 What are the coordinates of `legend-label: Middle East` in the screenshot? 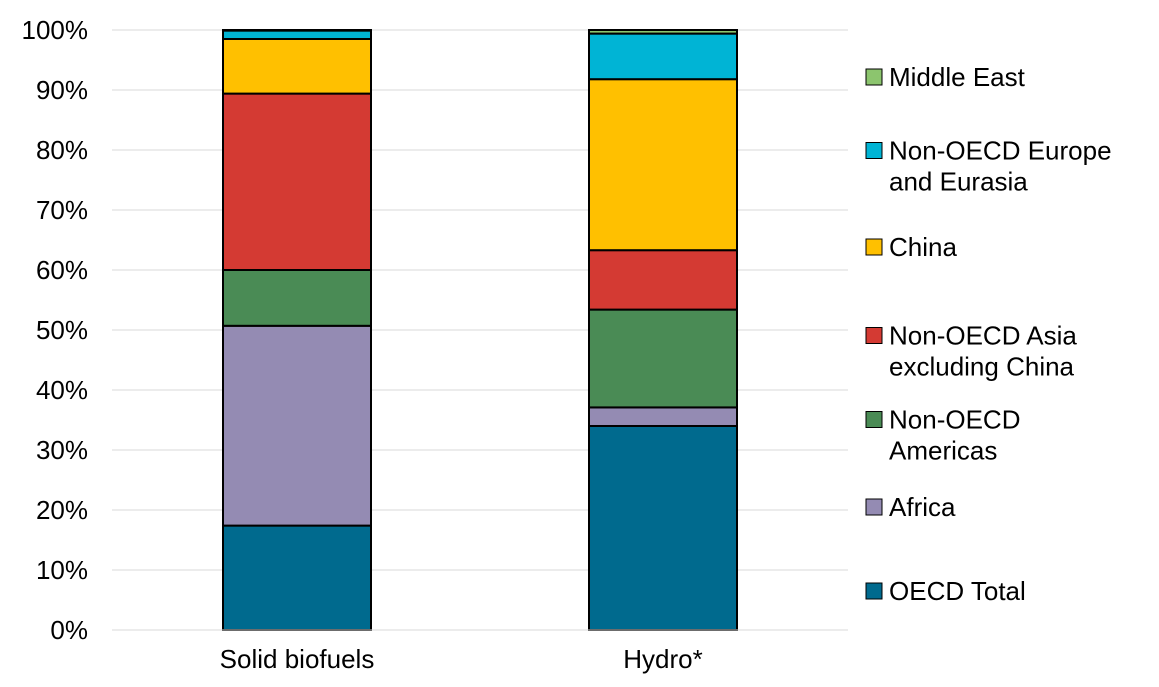 It's located at (957, 77).